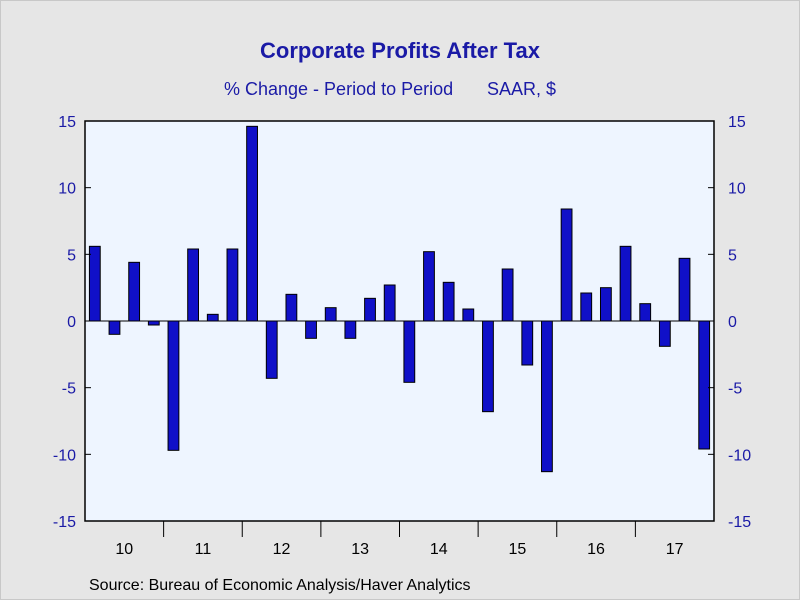  What do you see at coordinates (330, 314) in the screenshot?
I see `bar-13Q1` at bounding box center [330, 314].